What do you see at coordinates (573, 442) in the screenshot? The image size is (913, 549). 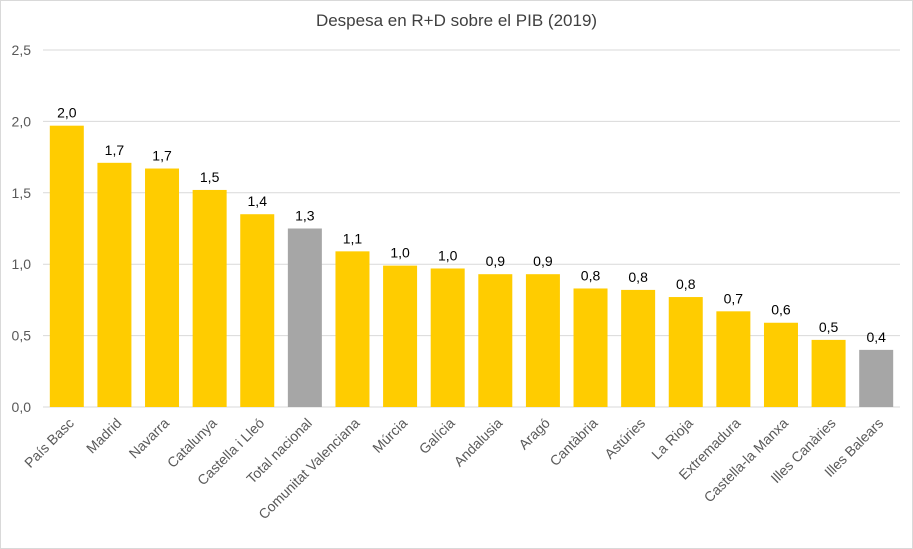 I see `category-label: Cantàbria` at bounding box center [573, 442].